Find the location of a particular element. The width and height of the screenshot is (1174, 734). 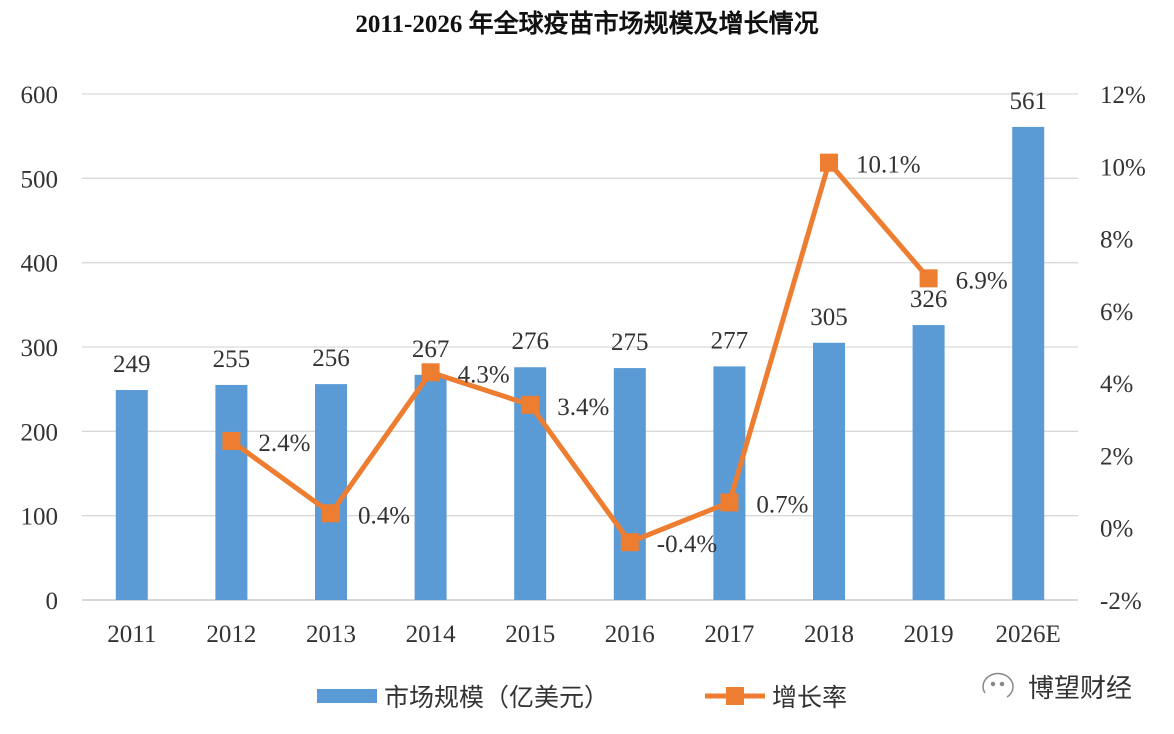

bar-data-label: 277 is located at coordinates (730, 340).